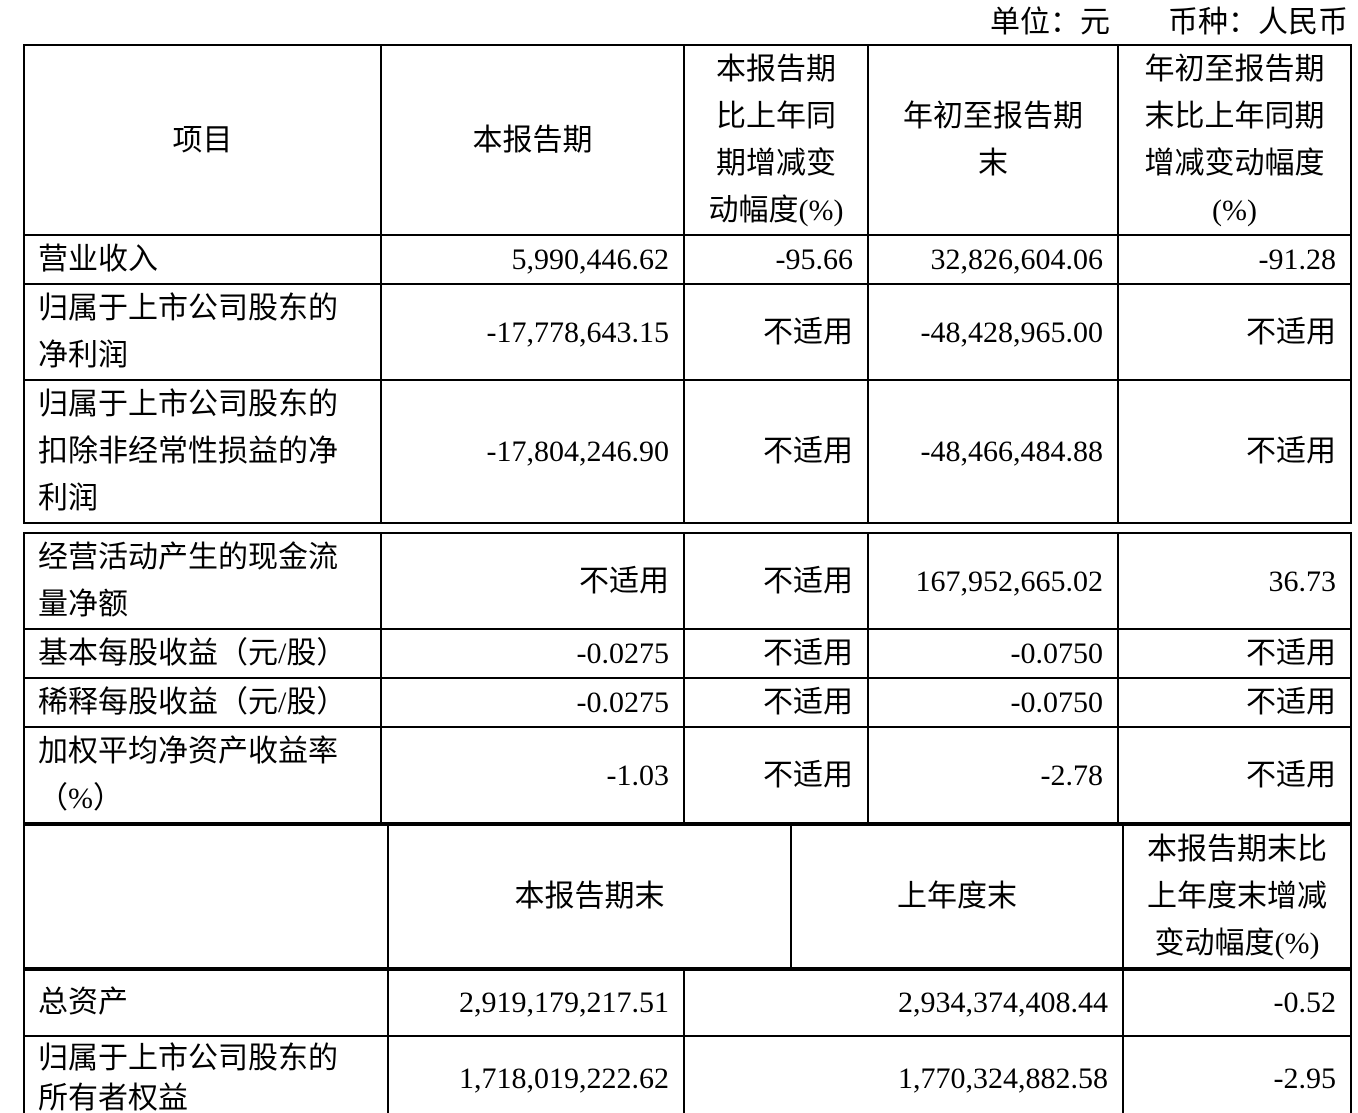 This screenshot has width=1358, height=1113. What do you see at coordinates (1237, 896) in the screenshot?
I see `column-header-period-end-change: 本报告期末比 上年度末增减 变动幅度(%)` at bounding box center [1237, 896].